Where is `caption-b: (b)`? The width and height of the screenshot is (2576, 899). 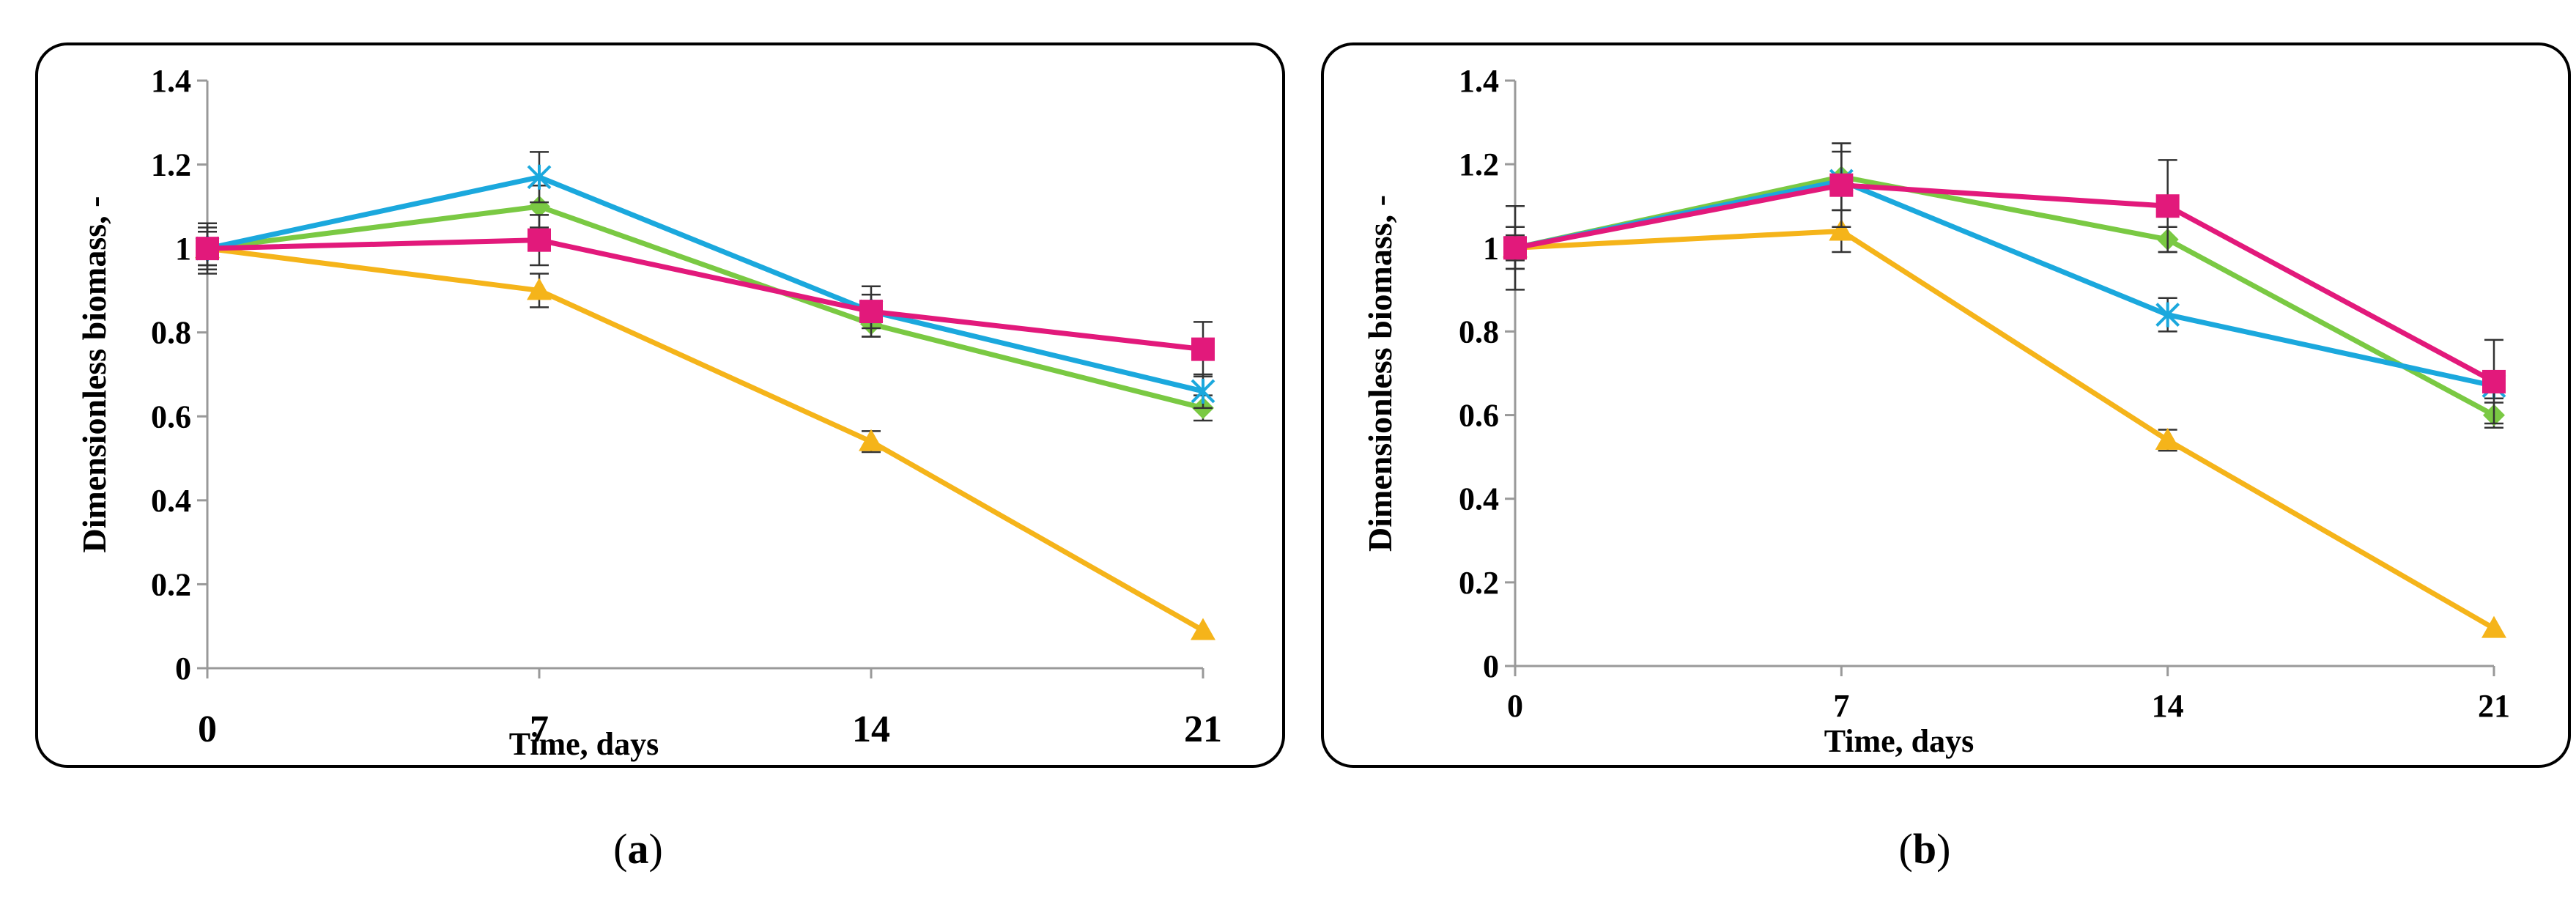 caption-b: (b) is located at coordinates (1924, 849).